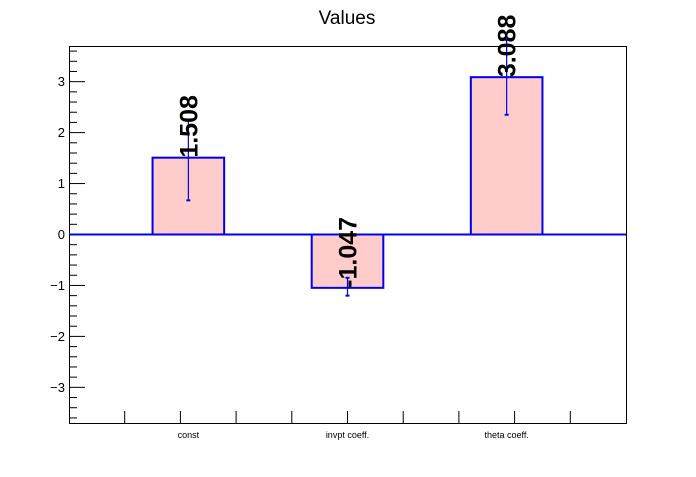 This screenshot has height=477, width=696. What do you see at coordinates (508, 46) in the screenshot?
I see `data-label: 3.088` at bounding box center [508, 46].